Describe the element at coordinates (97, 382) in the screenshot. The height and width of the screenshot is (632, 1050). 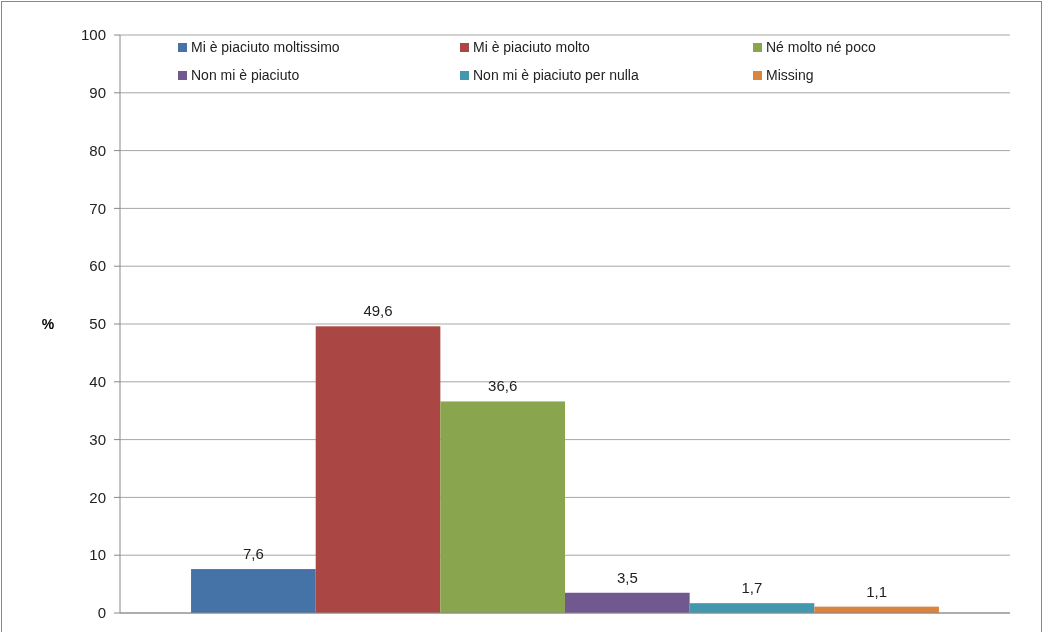
I see `y-tick-label: 40` at that location.